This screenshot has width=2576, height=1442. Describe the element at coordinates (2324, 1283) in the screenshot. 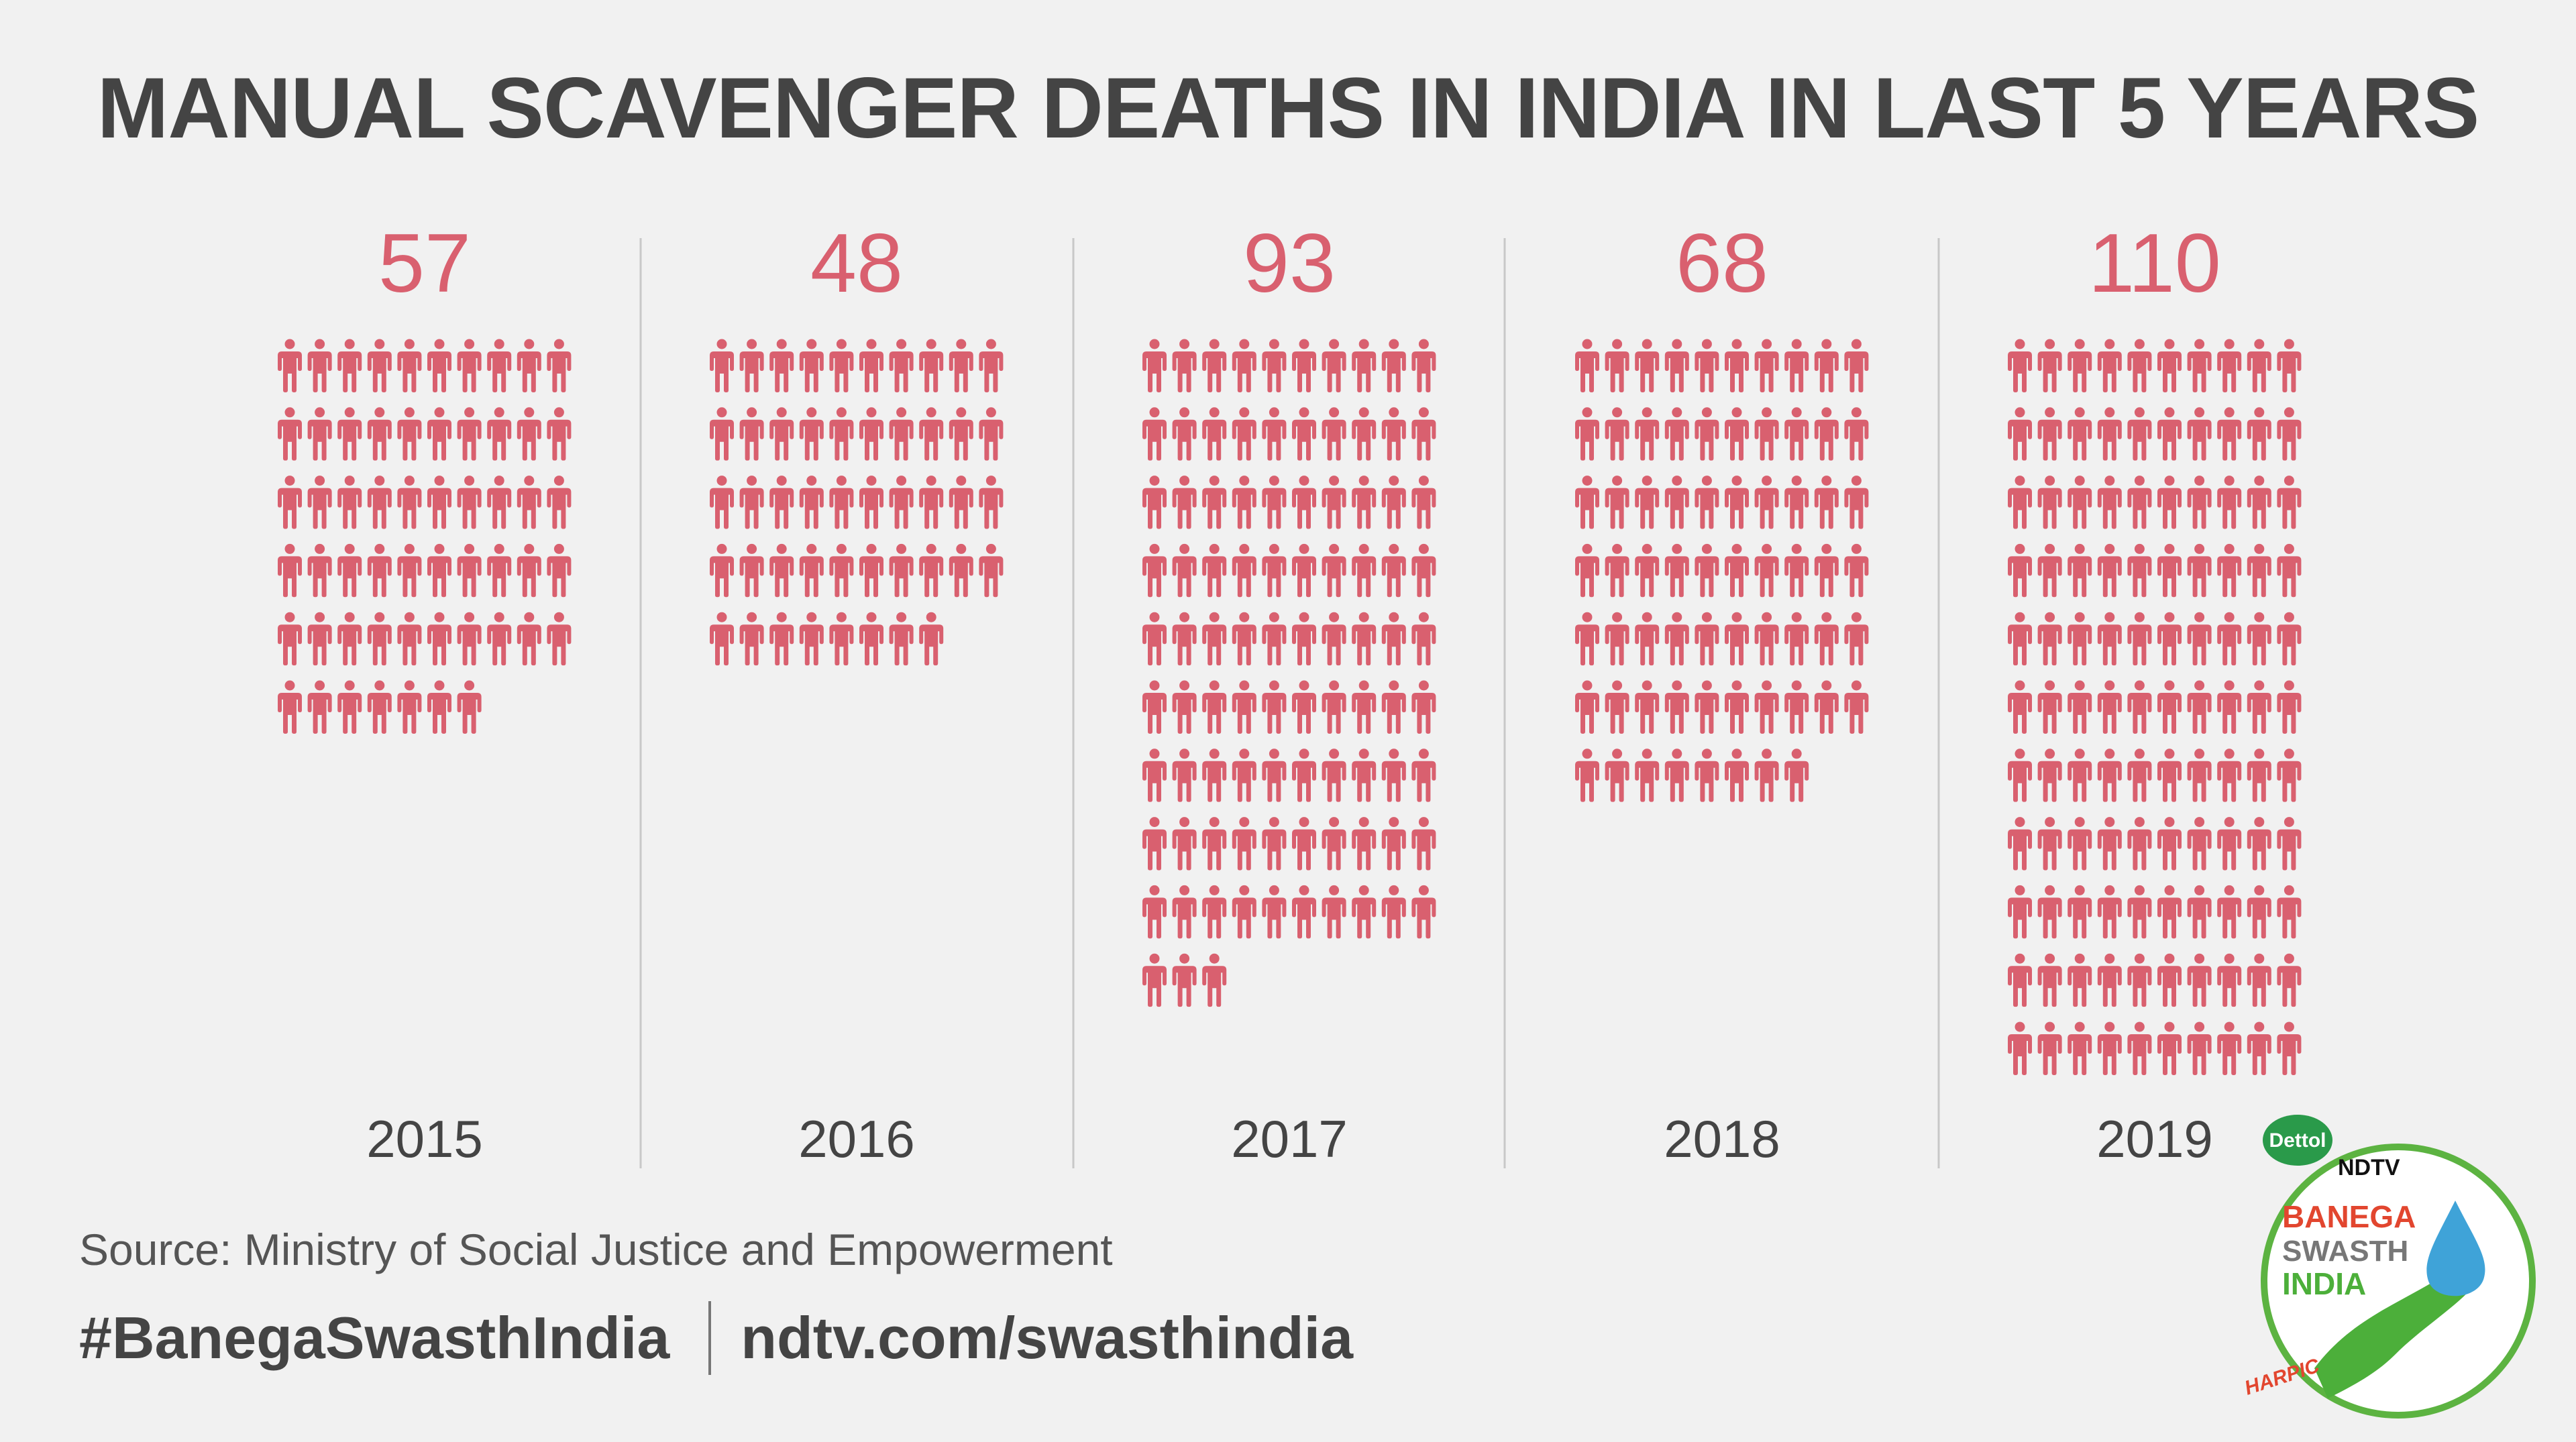

I see `logo-line3: INDIA` at that location.